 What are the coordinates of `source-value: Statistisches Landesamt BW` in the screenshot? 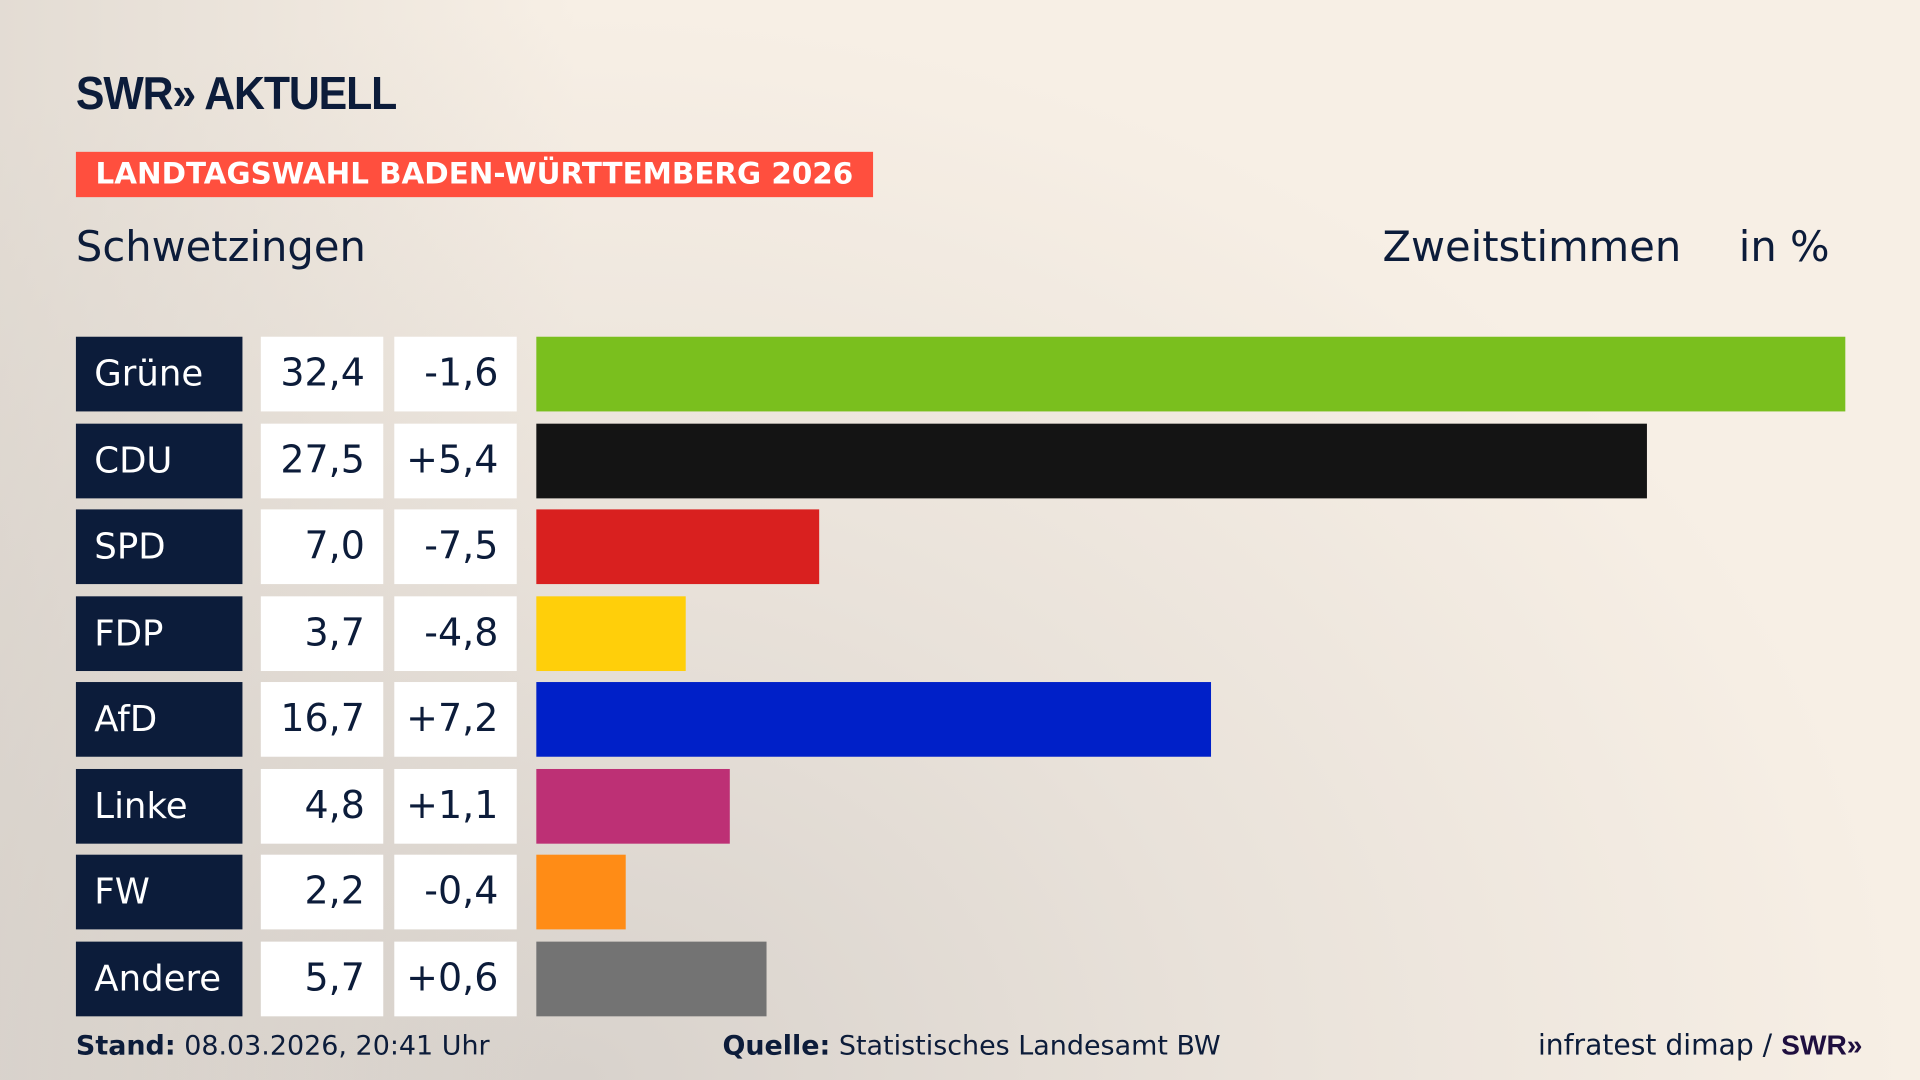 It's located at (1029, 1046).